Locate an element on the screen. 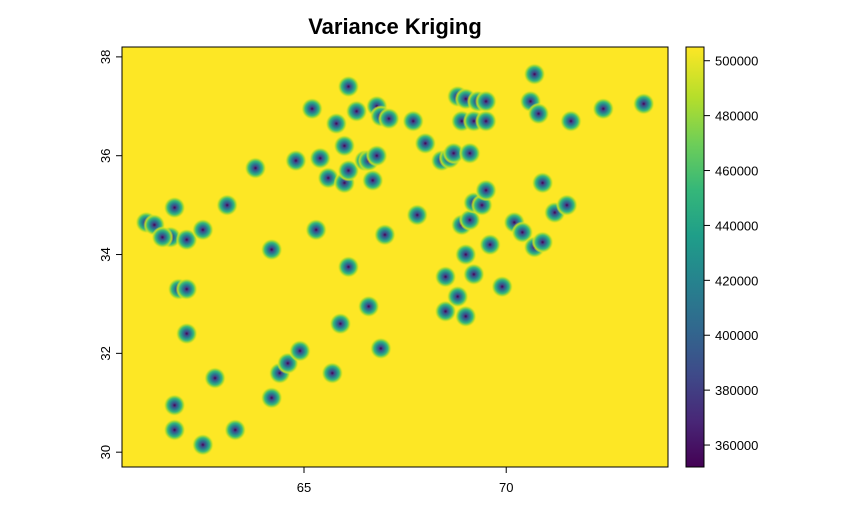 Image resolution: width=862 pixels, height=516 pixels. y-tick-label: 36 is located at coordinates (105, 155).